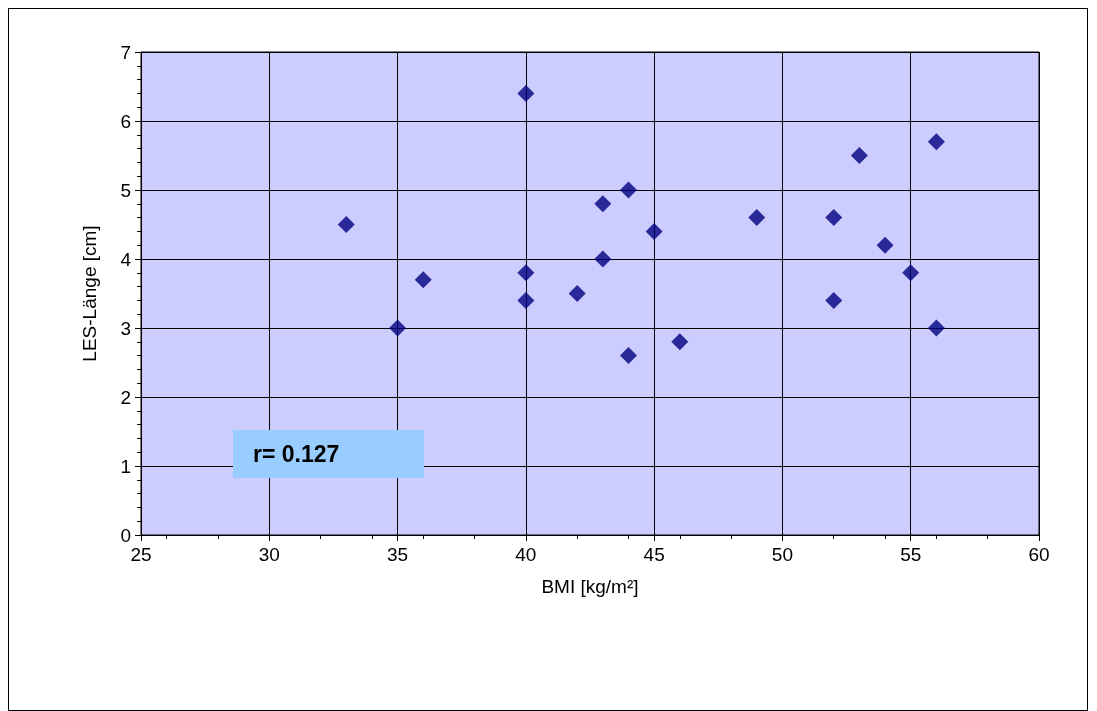  I want to click on y-tick-label: 0, so click(125, 535).